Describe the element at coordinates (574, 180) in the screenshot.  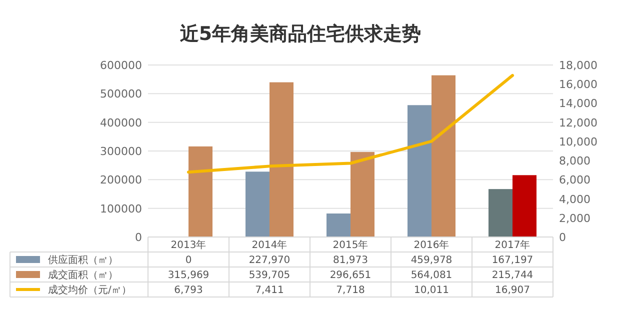
I see `y2-tick-label: 6,000` at that location.